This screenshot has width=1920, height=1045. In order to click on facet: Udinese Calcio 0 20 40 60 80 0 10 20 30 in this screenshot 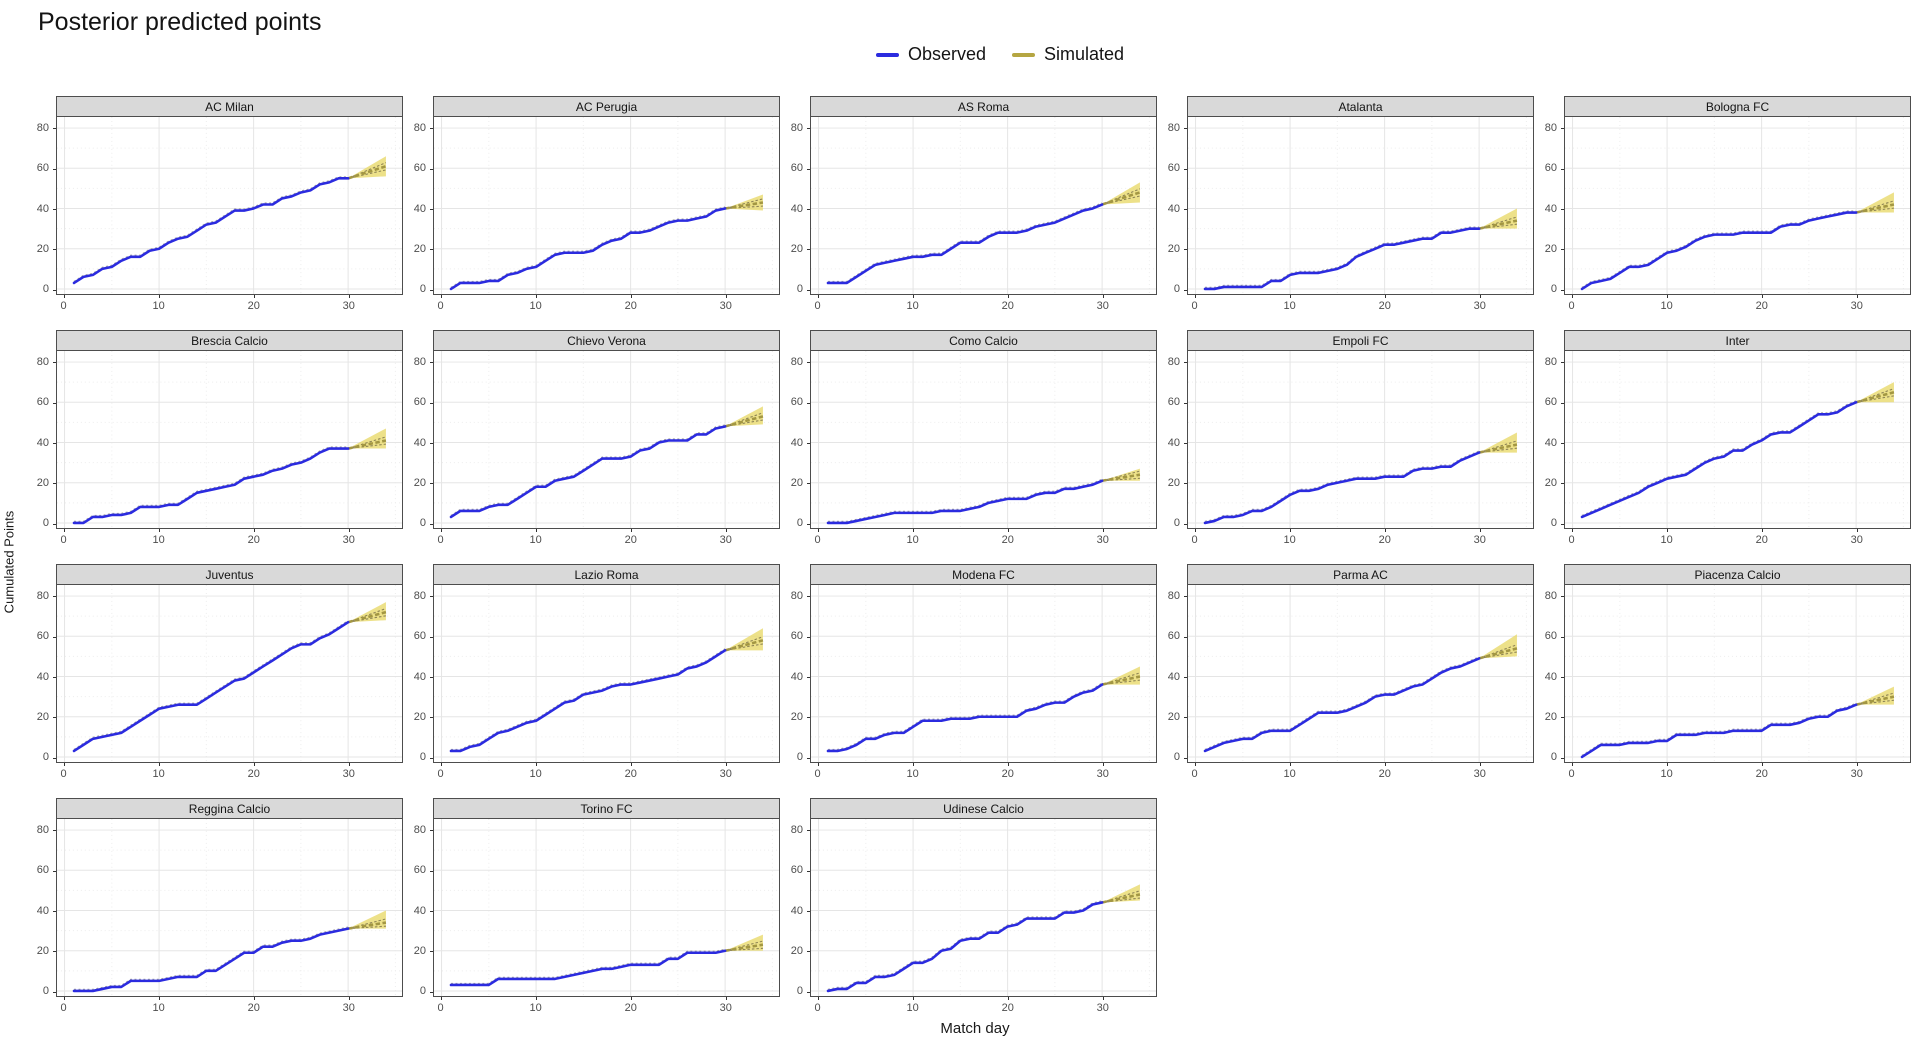, I will do `click(968, 906)`.